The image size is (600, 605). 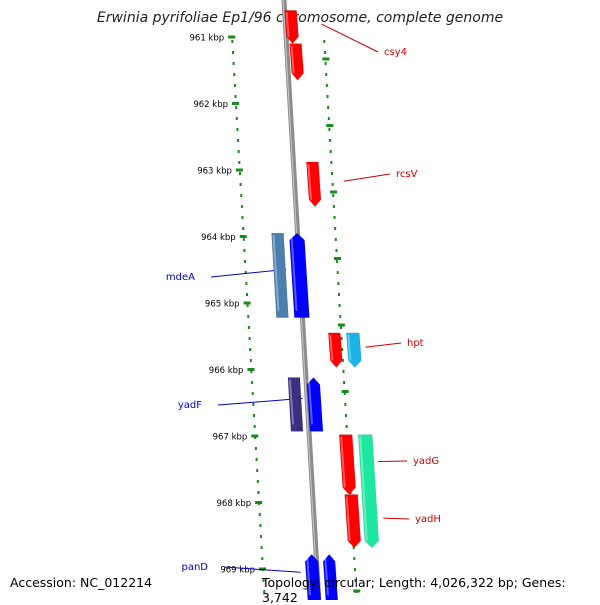 I want to click on gene-label-csy4: csy4, so click(x=395, y=52).